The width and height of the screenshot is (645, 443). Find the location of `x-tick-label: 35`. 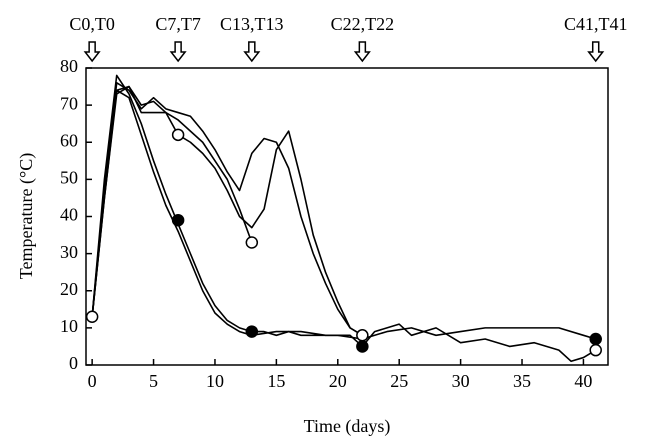

x-tick-label: 35 is located at coordinates (522, 381).